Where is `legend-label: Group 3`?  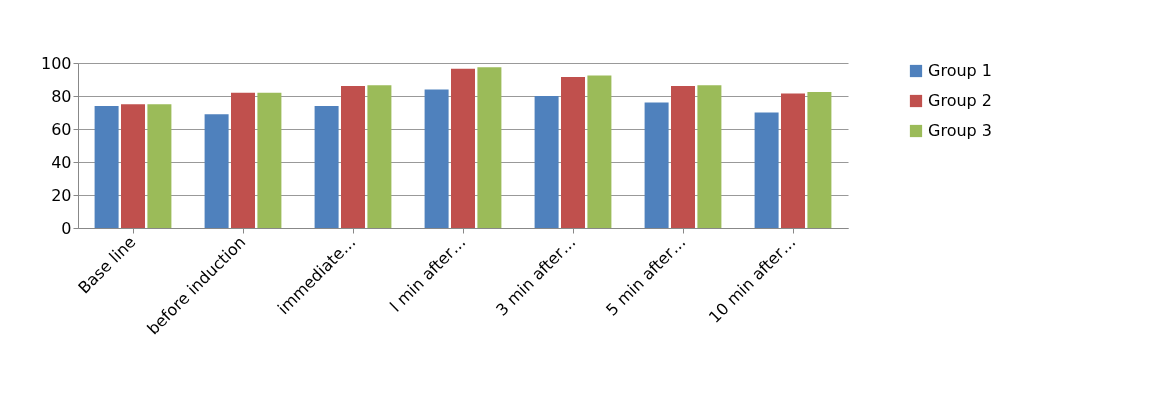
legend-label: Group 3 is located at coordinates (960, 130).